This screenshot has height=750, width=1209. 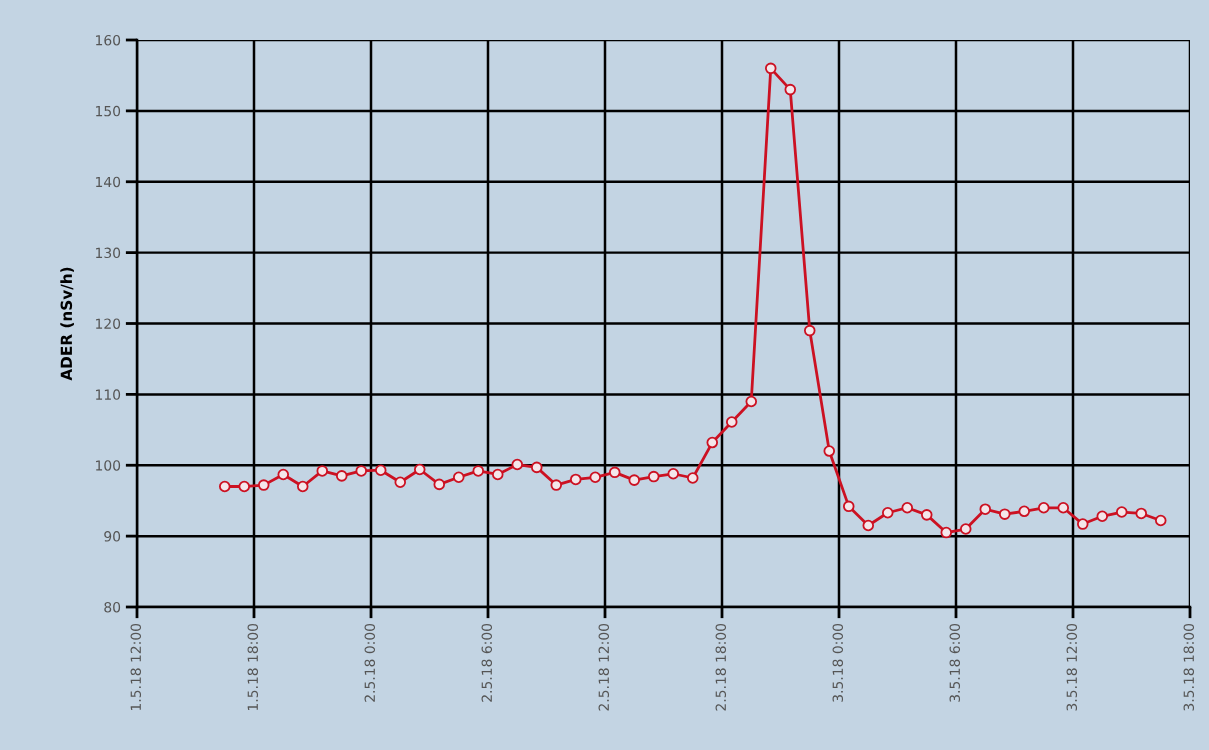 I want to click on y-tick-label: 120, so click(x=108, y=323).